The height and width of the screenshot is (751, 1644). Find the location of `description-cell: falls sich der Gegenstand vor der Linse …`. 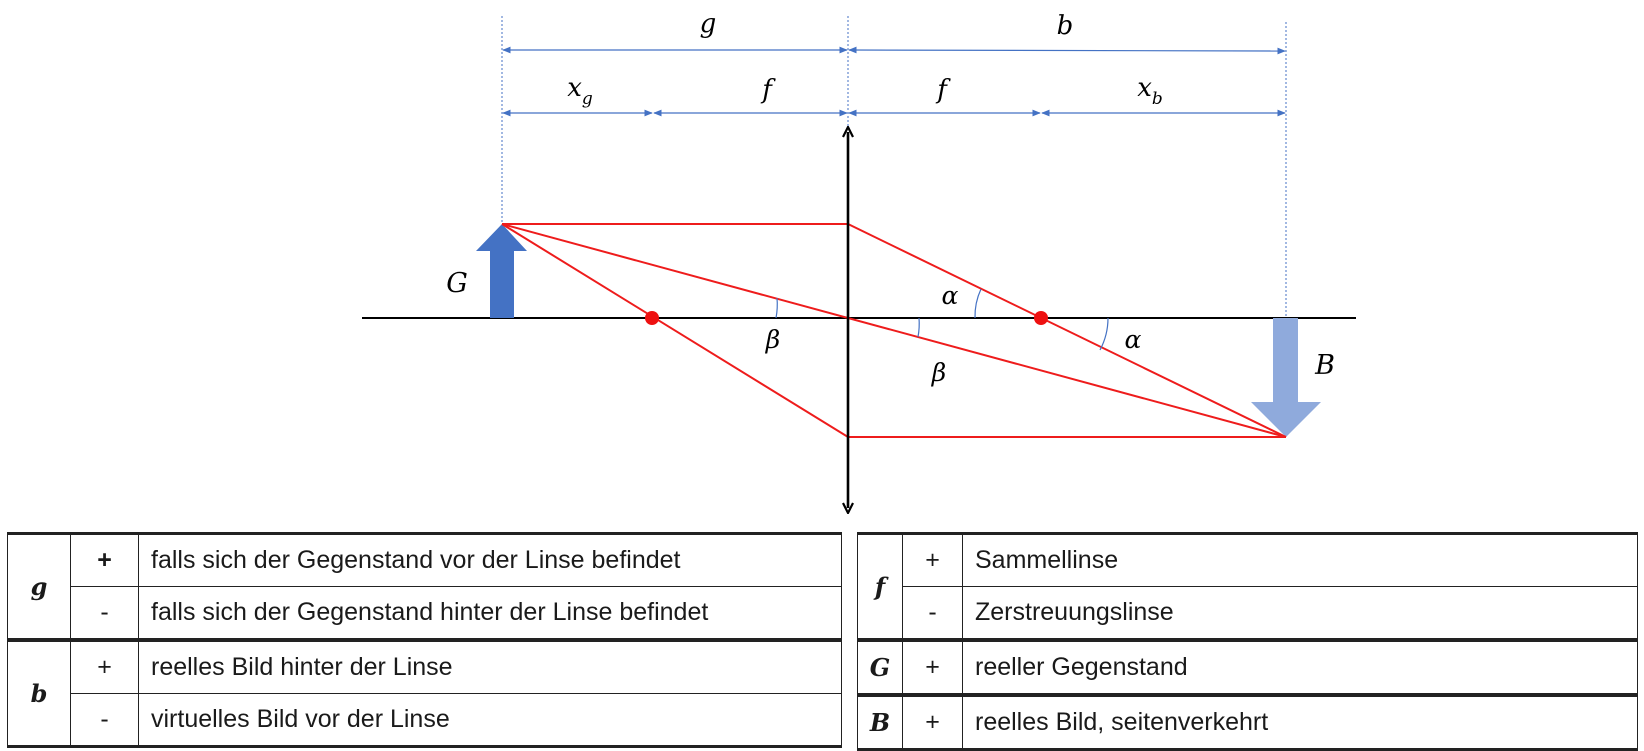

description-cell: falls sich der Gegenstand vor der Linse … is located at coordinates (490, 560).